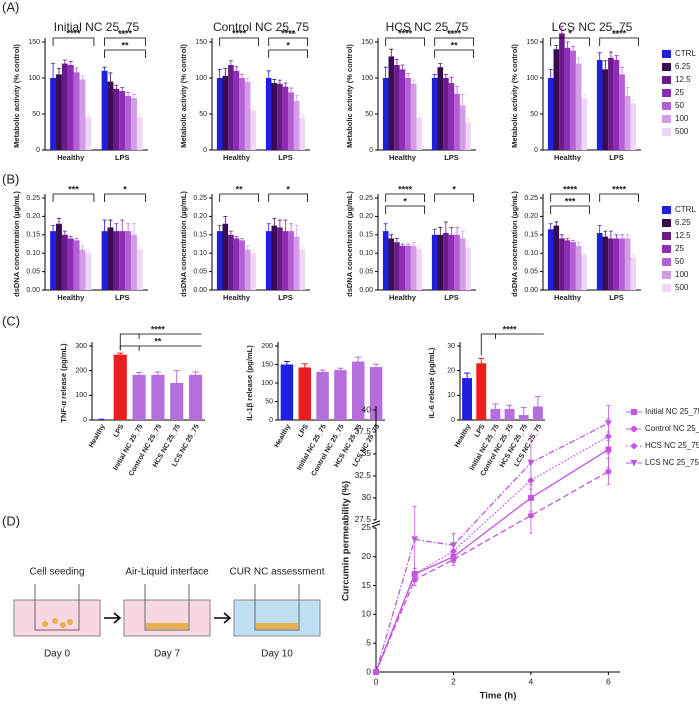 The width and height of the screenshot is (699, 708). What do you see at coordinates (362, 475) in the screenshot?
I see `y-tick-label: 32.5` at bounding box center [362, 475].